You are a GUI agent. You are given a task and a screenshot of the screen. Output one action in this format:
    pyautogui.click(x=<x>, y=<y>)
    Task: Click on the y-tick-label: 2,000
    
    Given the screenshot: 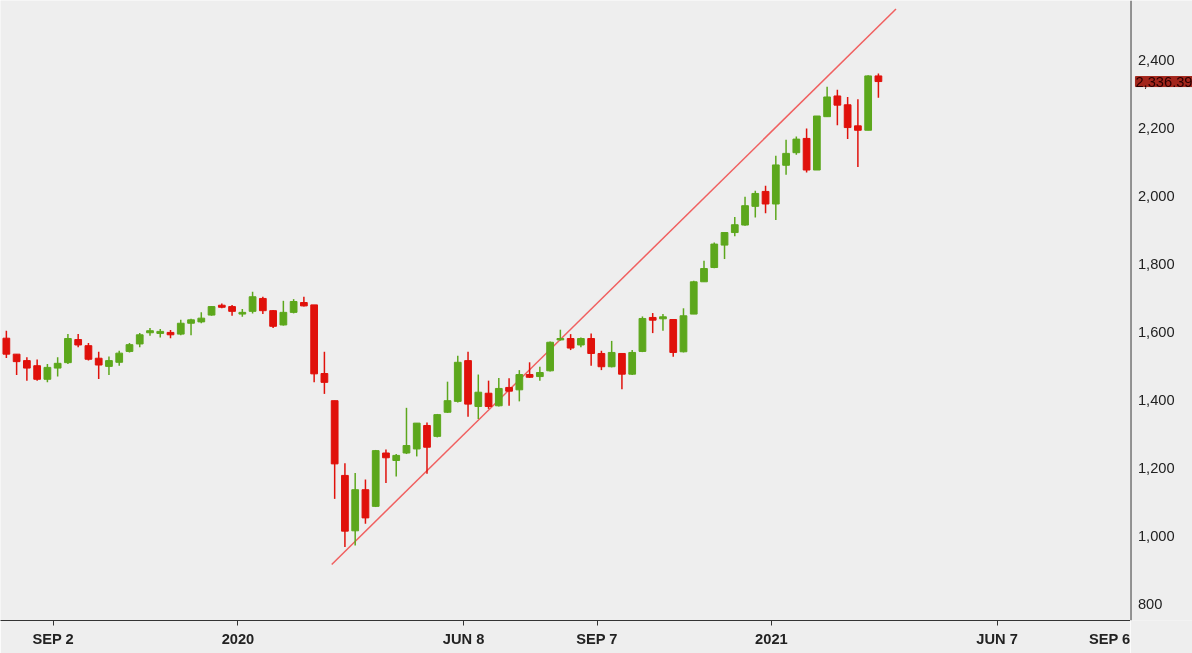 What is the action you would take?
    pyautogui.click(x=1156, y=195)
    